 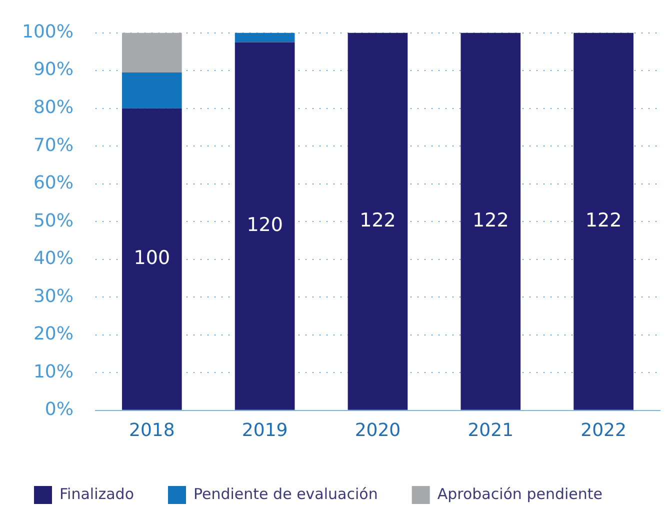 What do you see at coordinates (491, 430) in the screenshot?
I see `x-tick-label: 2021` at bounding box center [491, 430].